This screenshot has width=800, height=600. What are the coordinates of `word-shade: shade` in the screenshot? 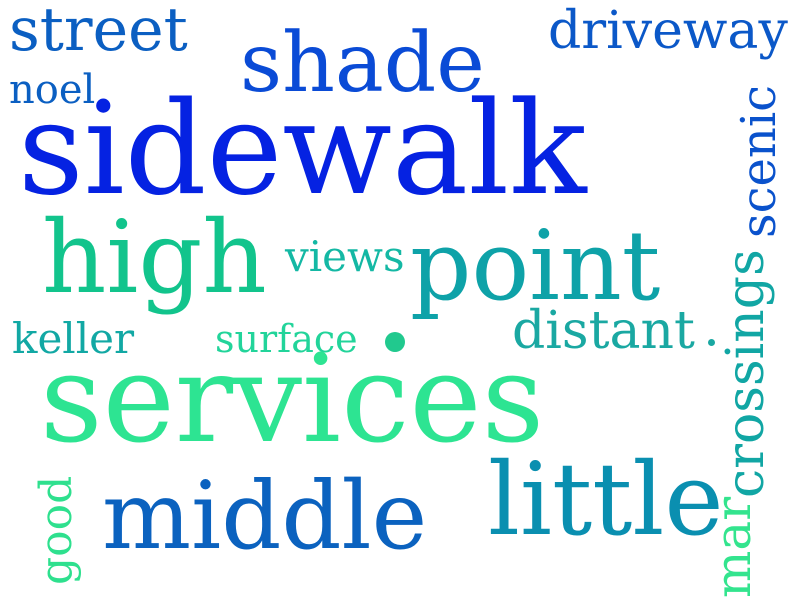 It's located at (362, 63).